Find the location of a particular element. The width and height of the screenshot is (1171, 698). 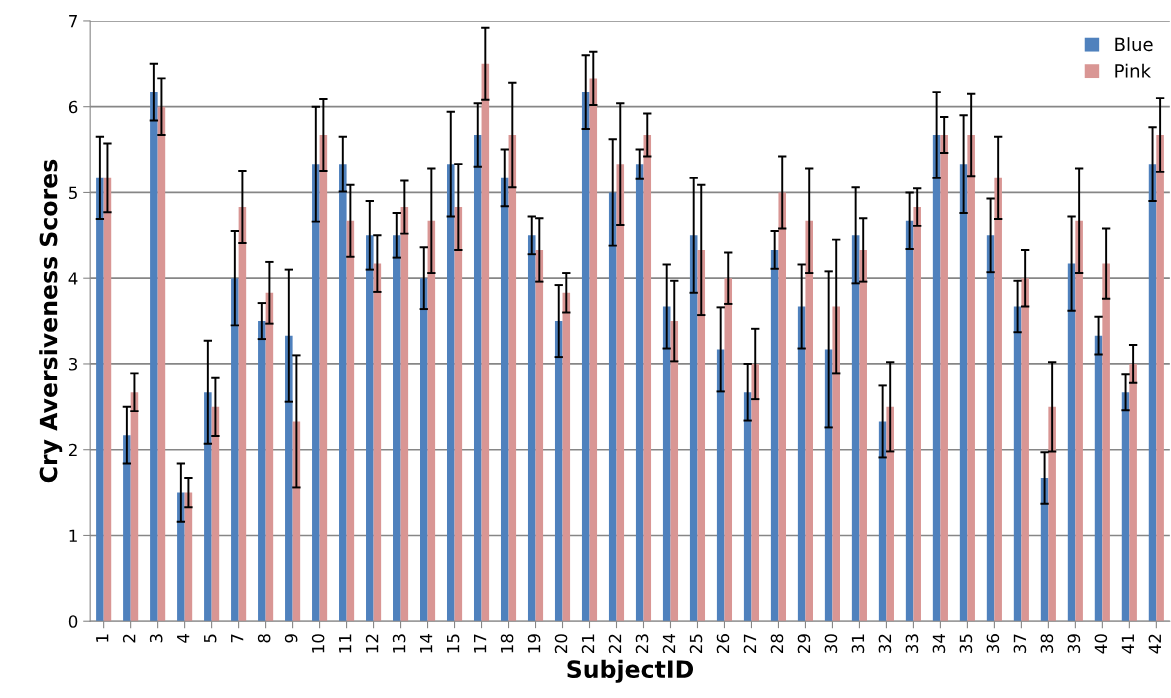

x-tick-label: 21 is located at coordinates (588, 644).